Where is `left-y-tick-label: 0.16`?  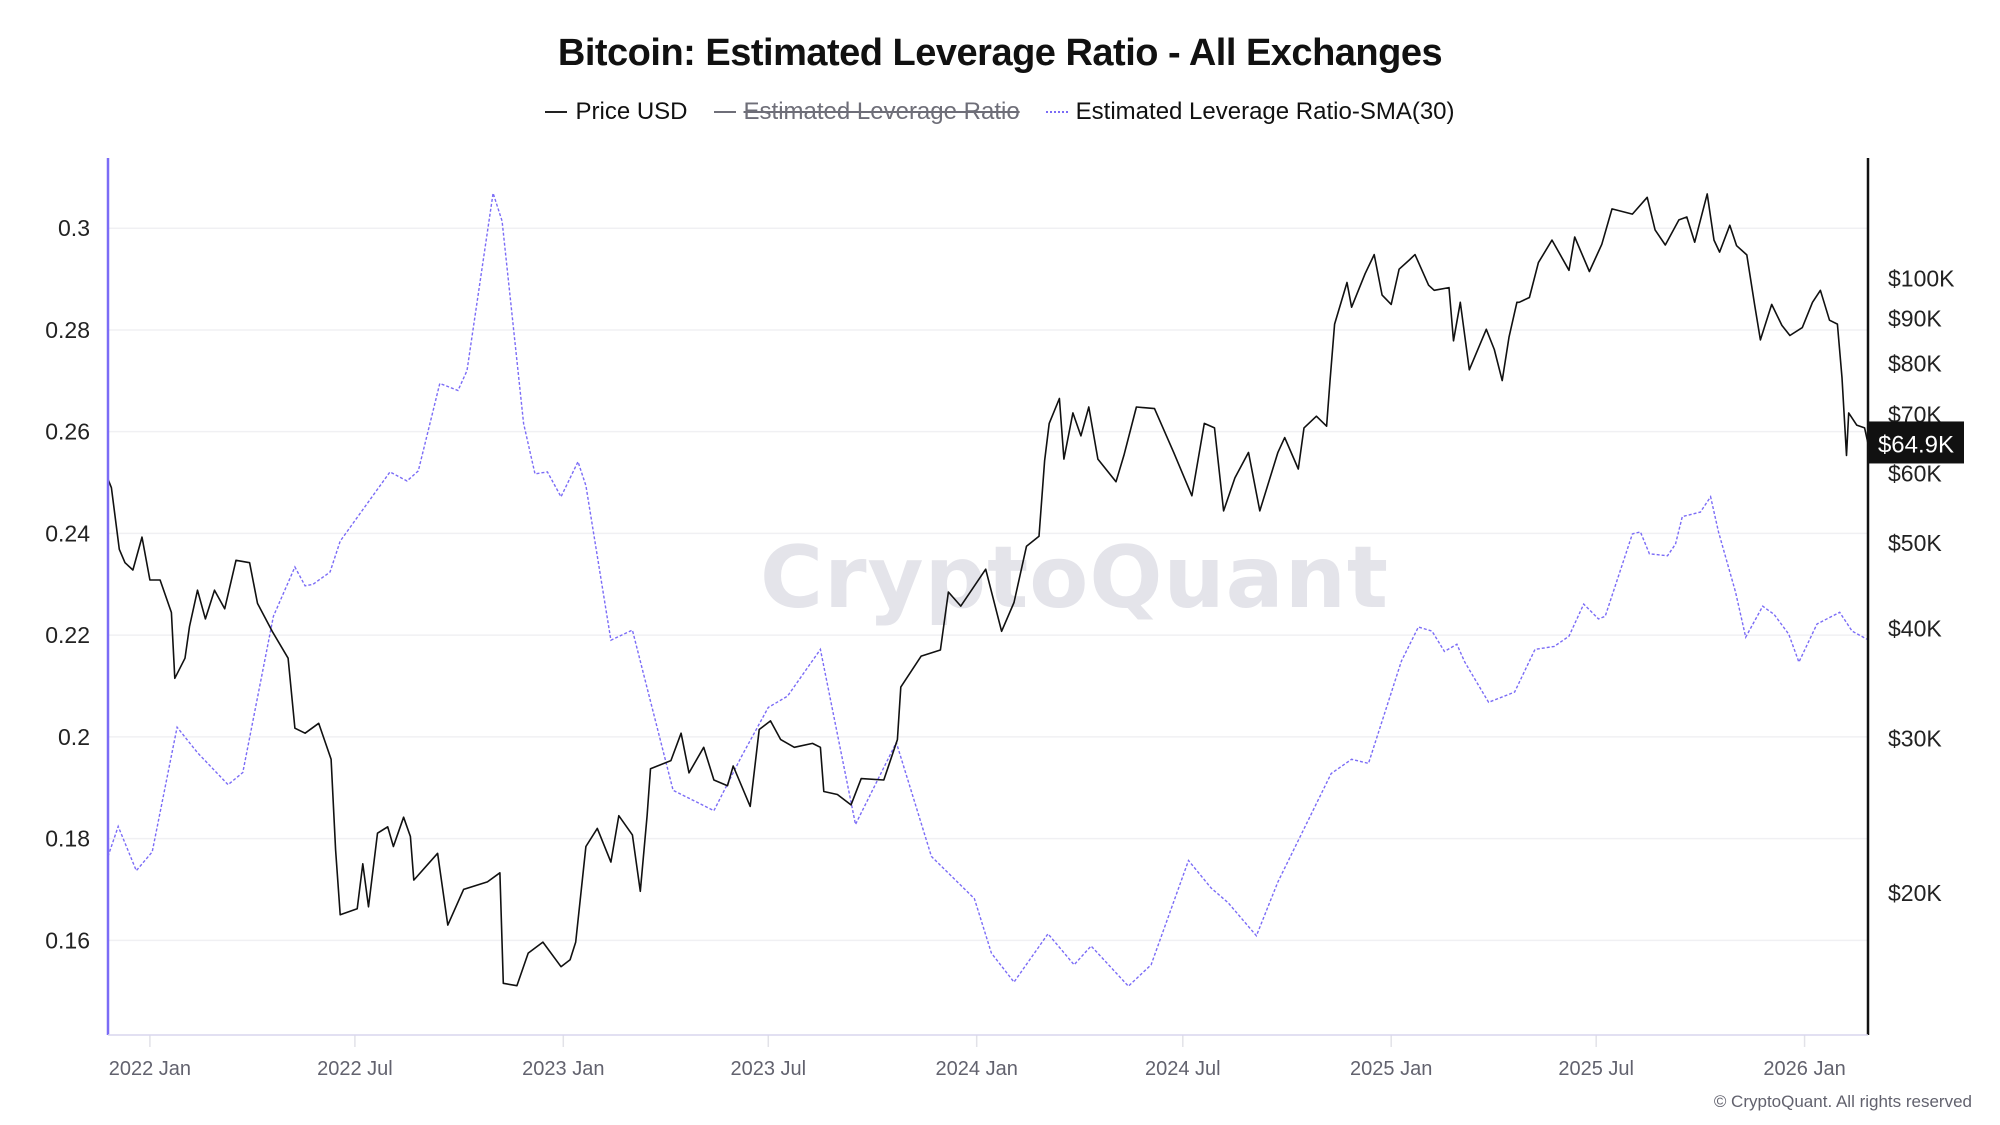 left-y-tick-label: 0.16 is located at coordinates (67, 940).